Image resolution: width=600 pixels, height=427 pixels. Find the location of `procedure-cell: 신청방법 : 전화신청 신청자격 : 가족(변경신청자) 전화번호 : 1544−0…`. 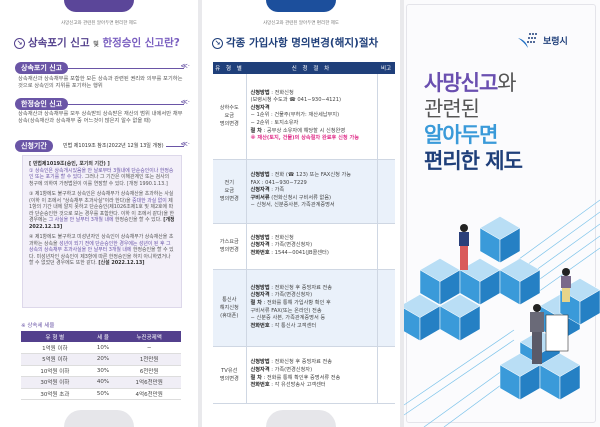

procedure-cell: 신청방법 : 전화신청 신청자격 : 가족(변경신청자) 전화번호 : 1544−0… is located at coordinates (312, 246).